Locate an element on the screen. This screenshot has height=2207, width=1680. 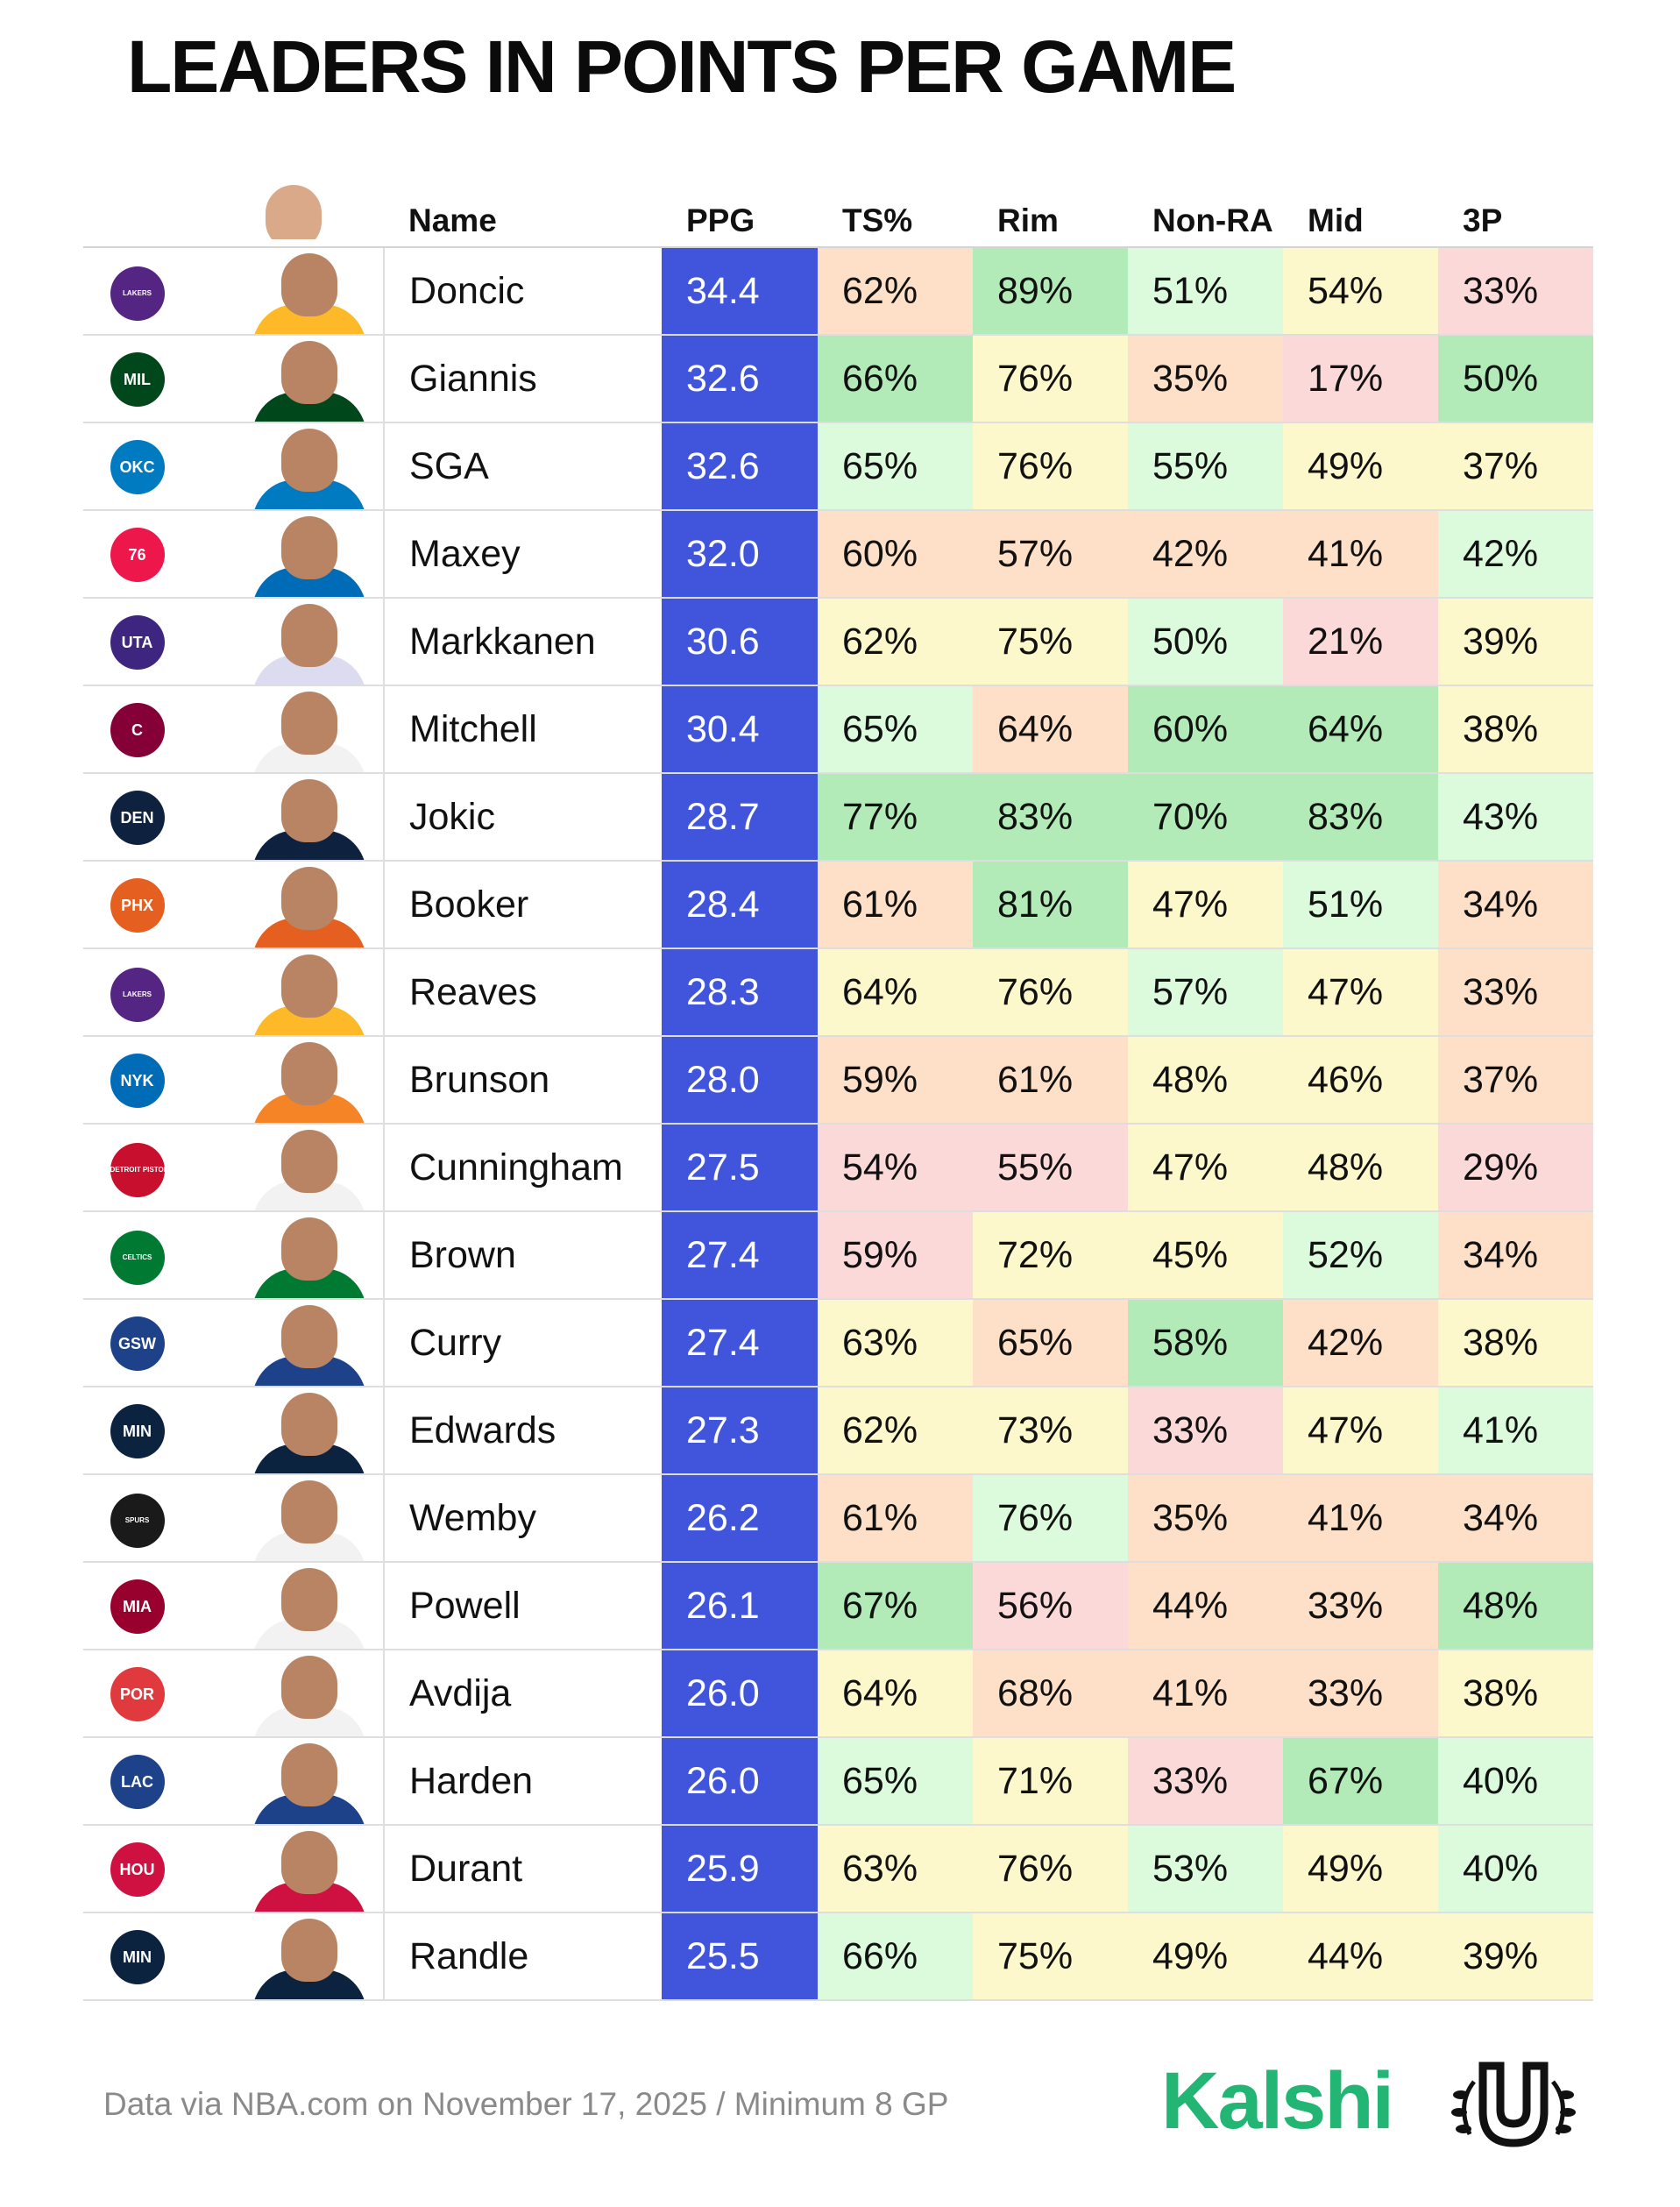
team-logo-cell: DETROIT PISTONS is located at coordinates (137, 1168).